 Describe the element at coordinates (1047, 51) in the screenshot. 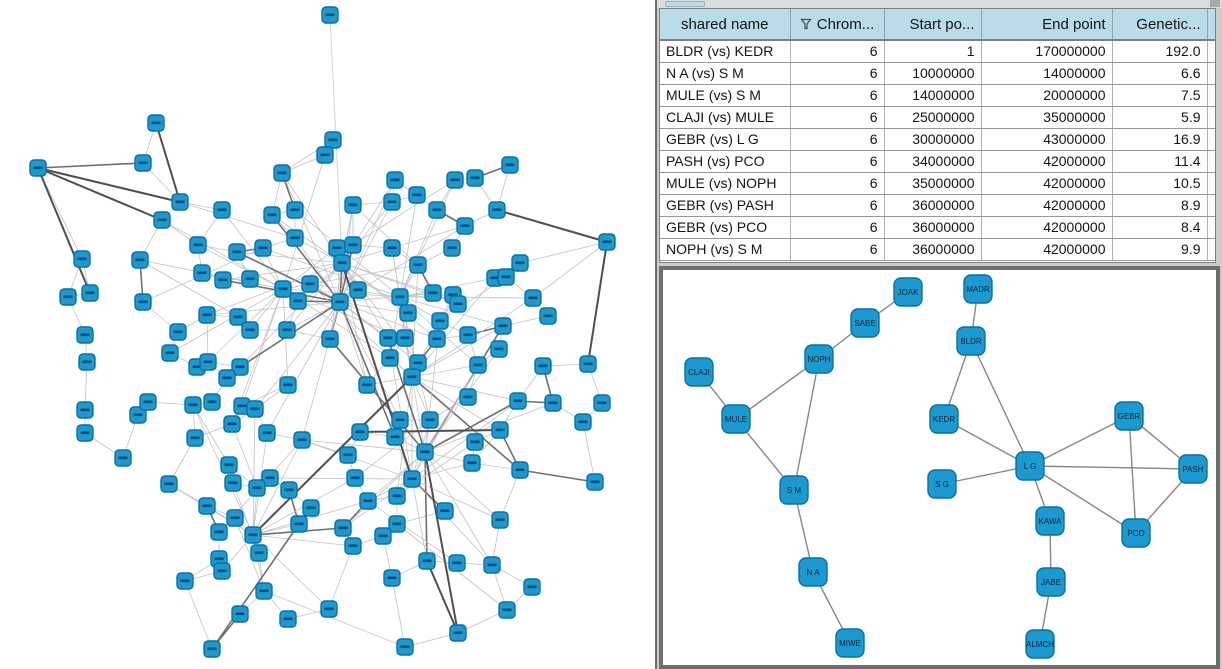

I see `cell-value: 170000000` at that location.